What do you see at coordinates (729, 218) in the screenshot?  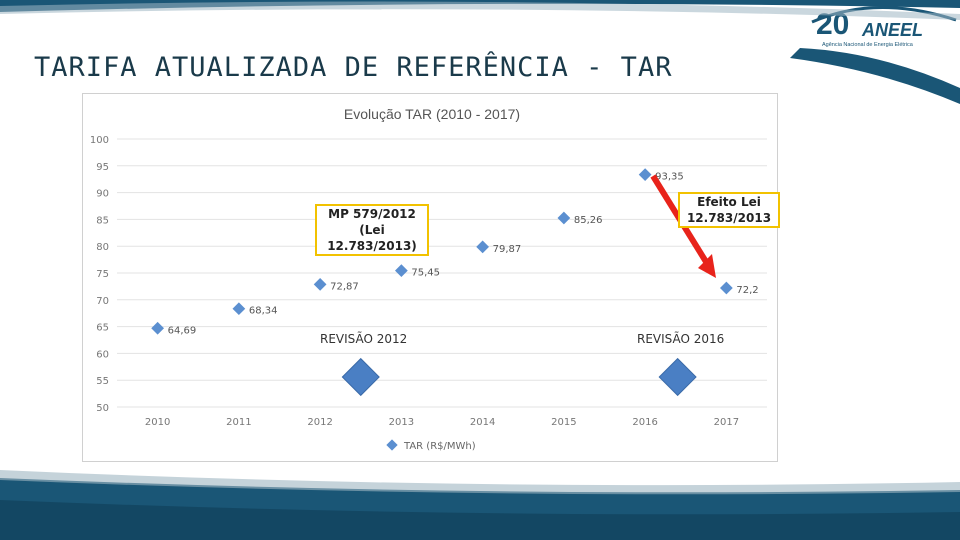 I see `efeito-annotation-line-2: 12.783/2013` at bounding box center [729, 218].